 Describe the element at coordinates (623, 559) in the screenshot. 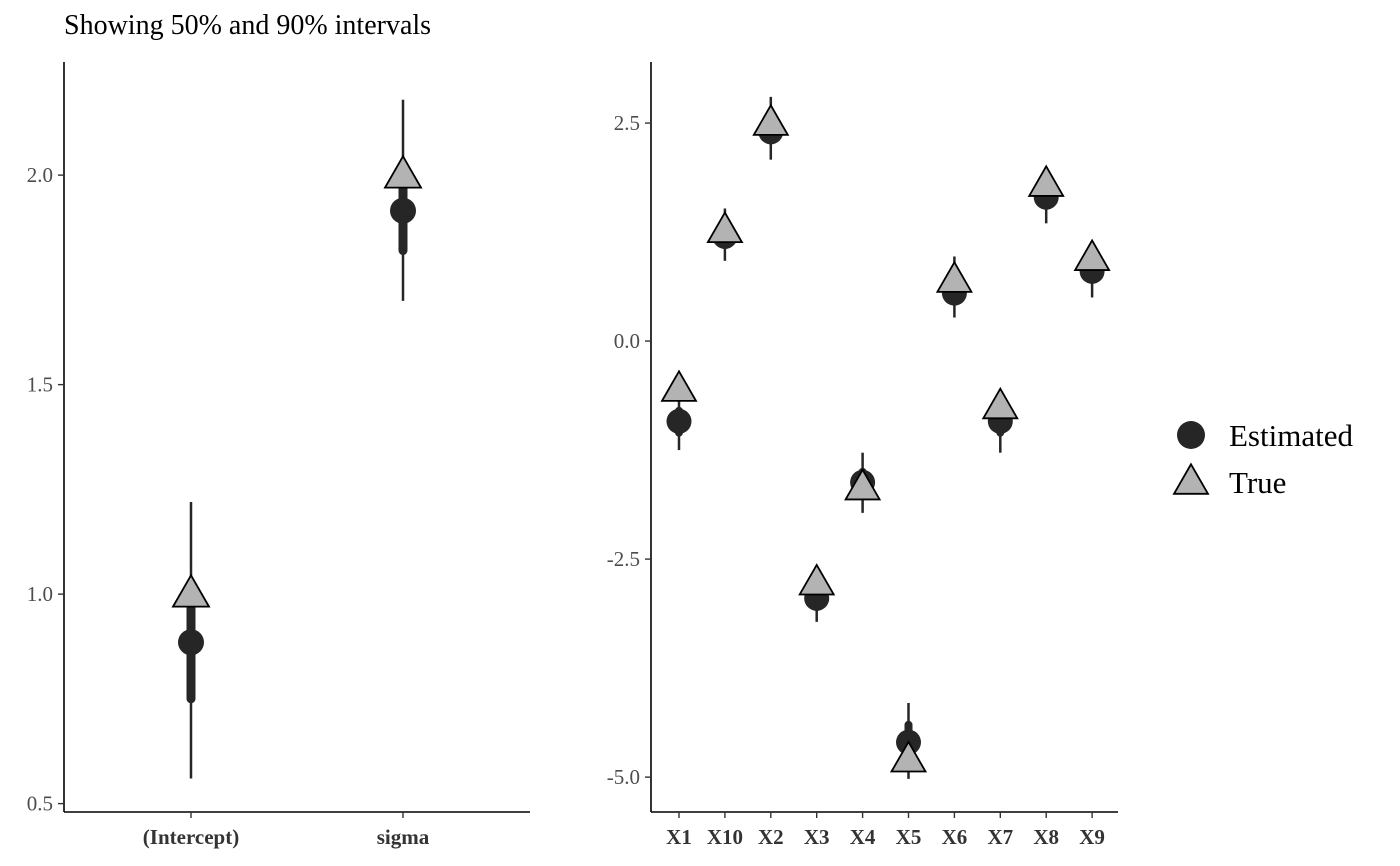

I see `y-tick-label: -2.5` at that location.